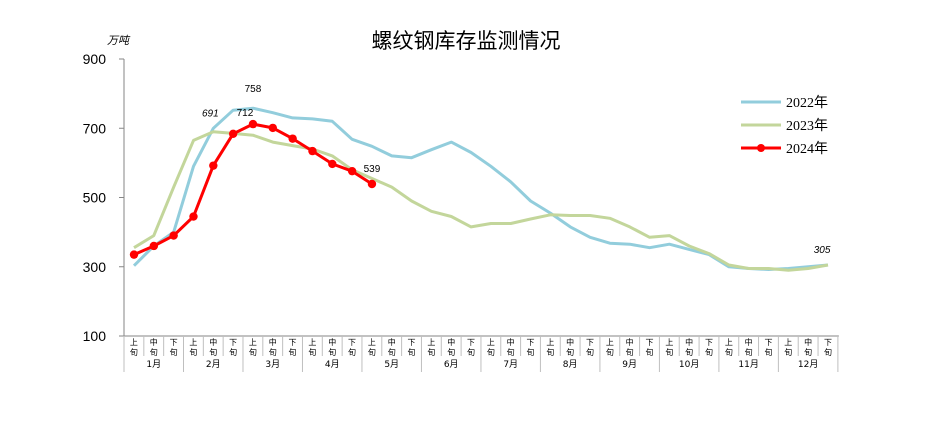 Image resolution: width=933 pixels, height=442 pixels. What do you see at coordinates (245, 113) in the screenshot?
I see `data-label: 712` at bounding box center [245, 113].